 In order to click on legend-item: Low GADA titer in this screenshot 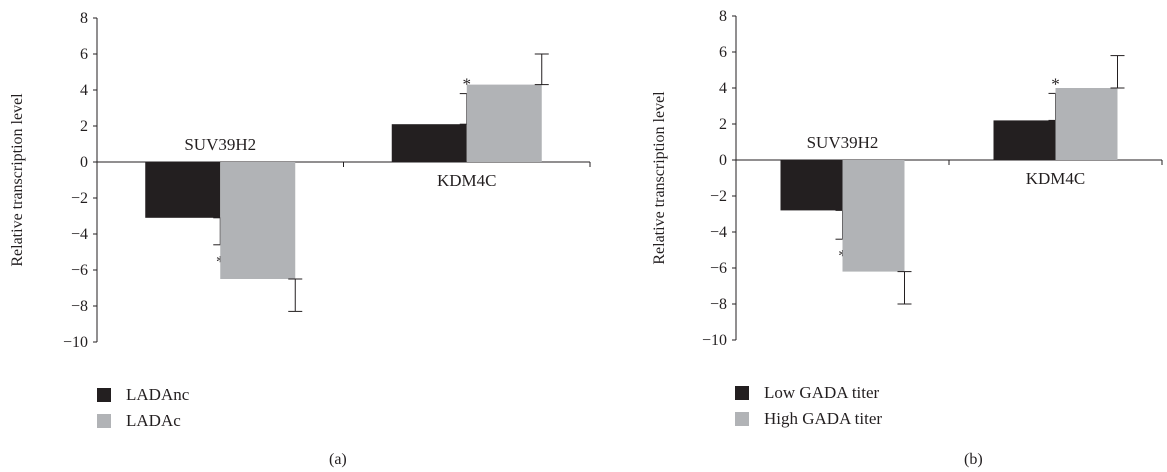, I will do `click(808, 393)`.